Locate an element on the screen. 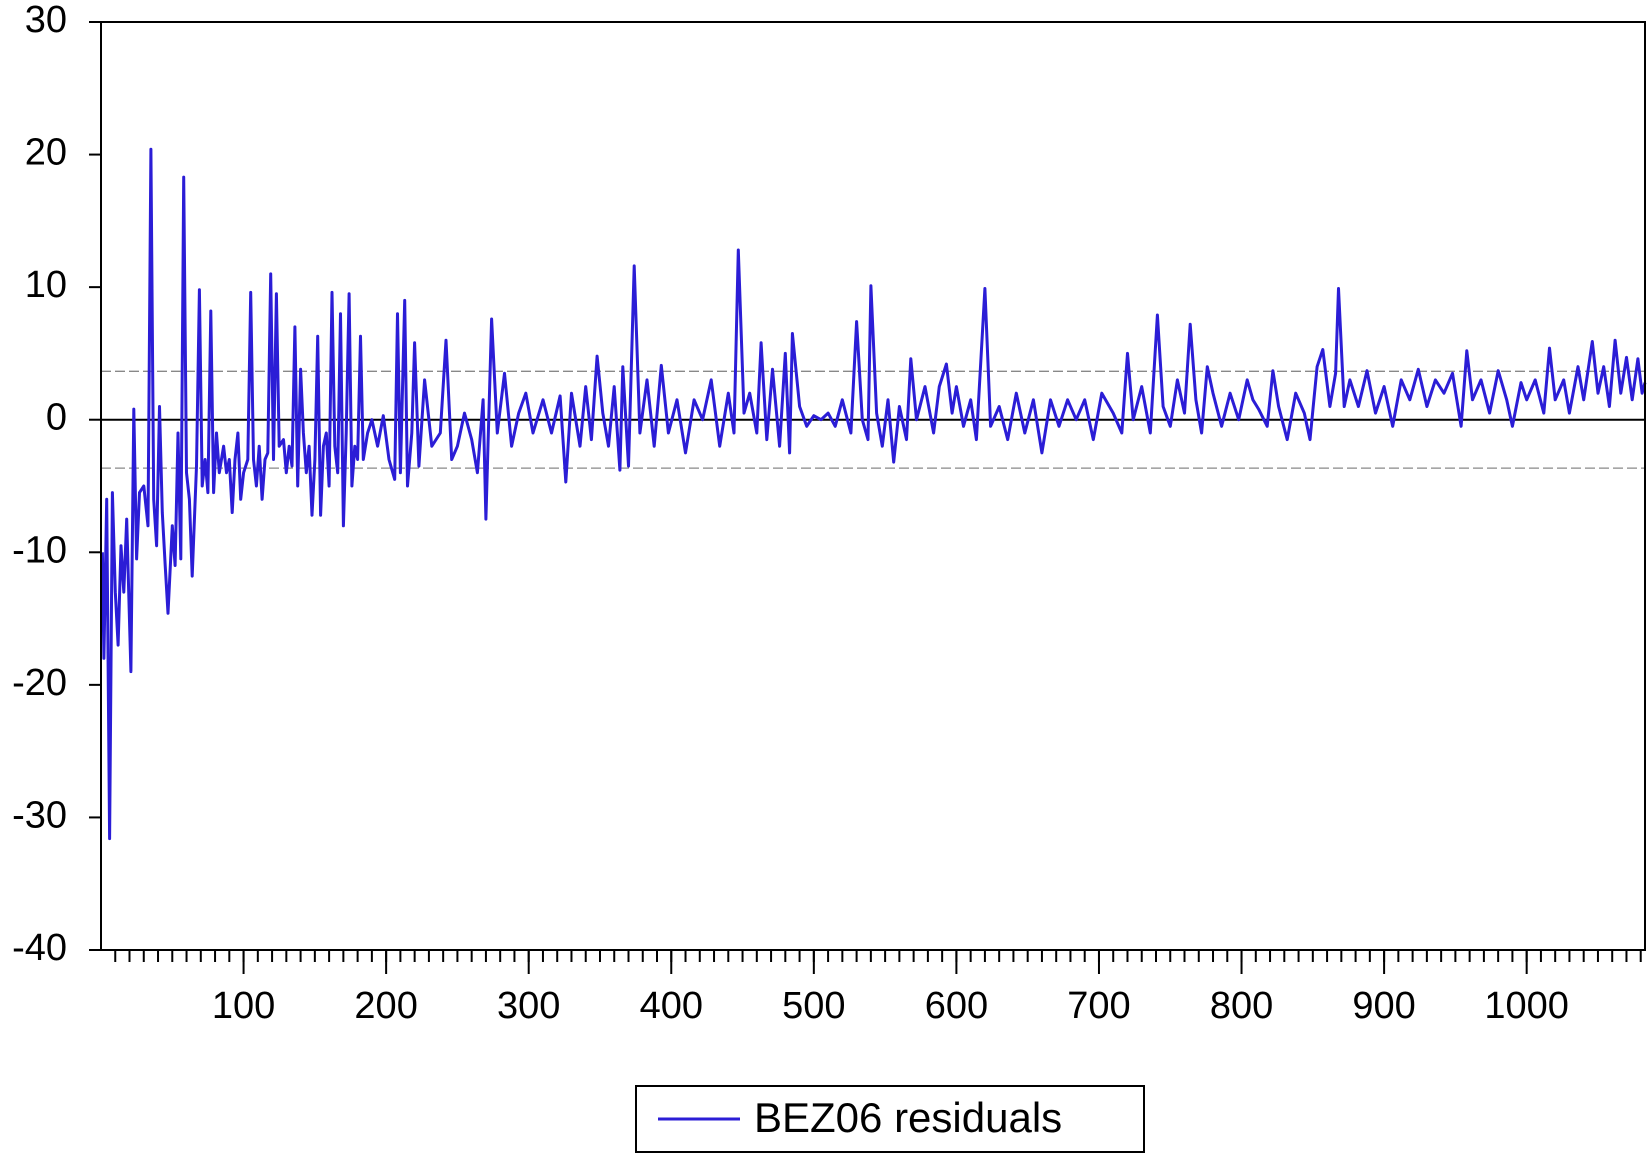 Image resolution: width=1650 pixels, height=1156 pixels. x-tick-label: 700 is located at coordinates (1098, 1006).